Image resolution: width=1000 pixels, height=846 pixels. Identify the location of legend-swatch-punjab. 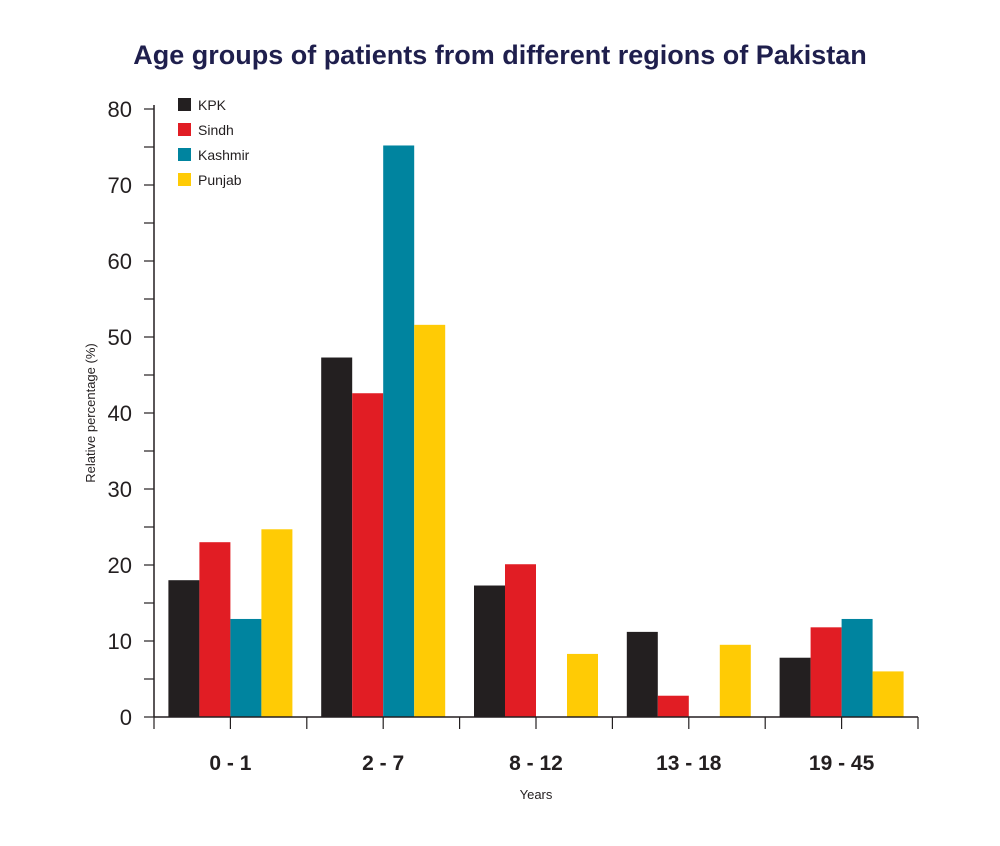
(184, 179).